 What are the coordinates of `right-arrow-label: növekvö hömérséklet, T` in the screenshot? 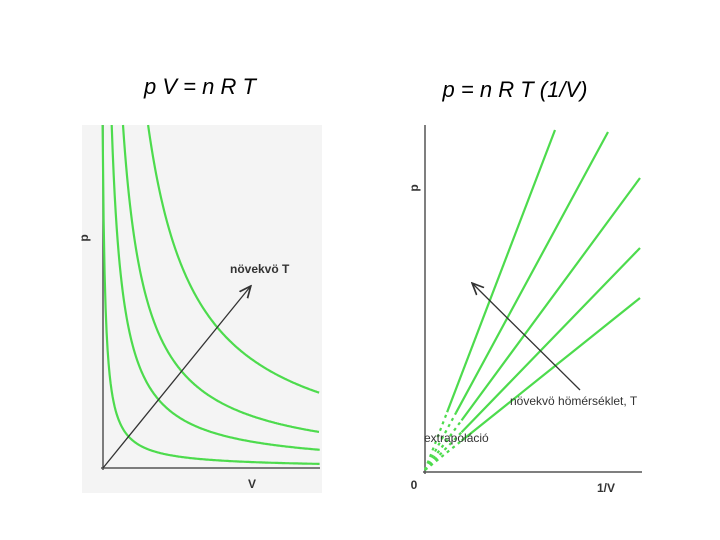 It's located at (574, 401).